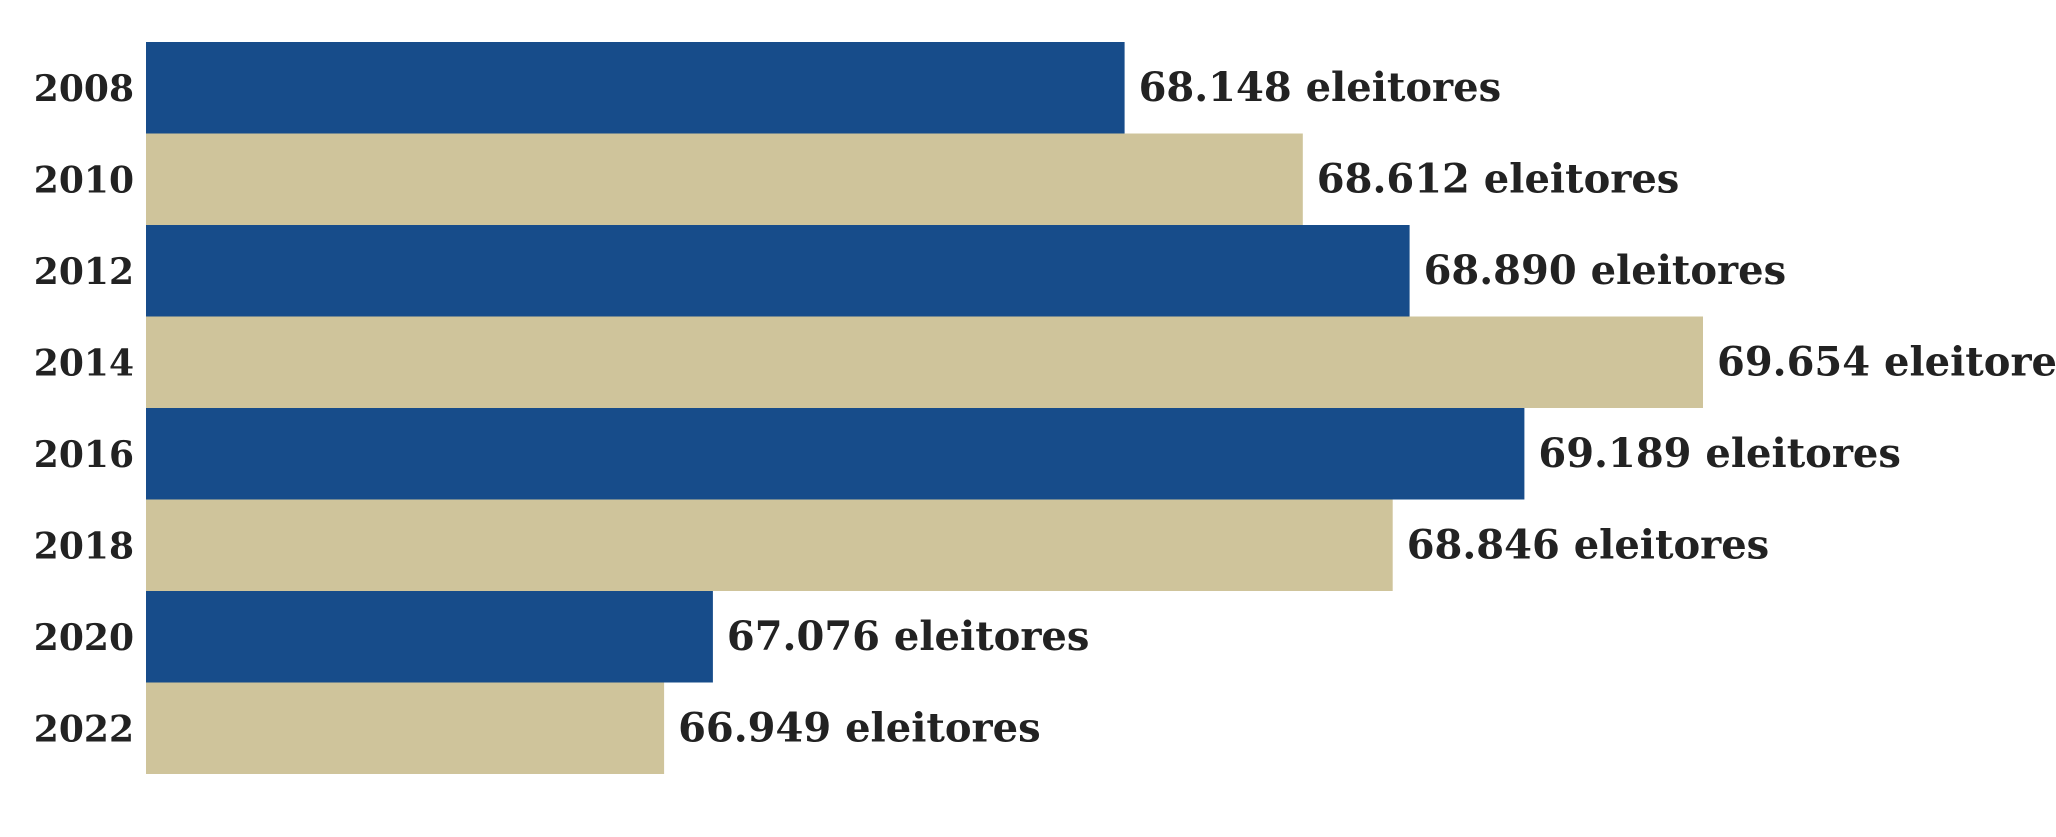  What do you see at coordinates (84, 272) in the screenshot?
I see `category-label-2012: 2012` at bounding box center [84, 272].